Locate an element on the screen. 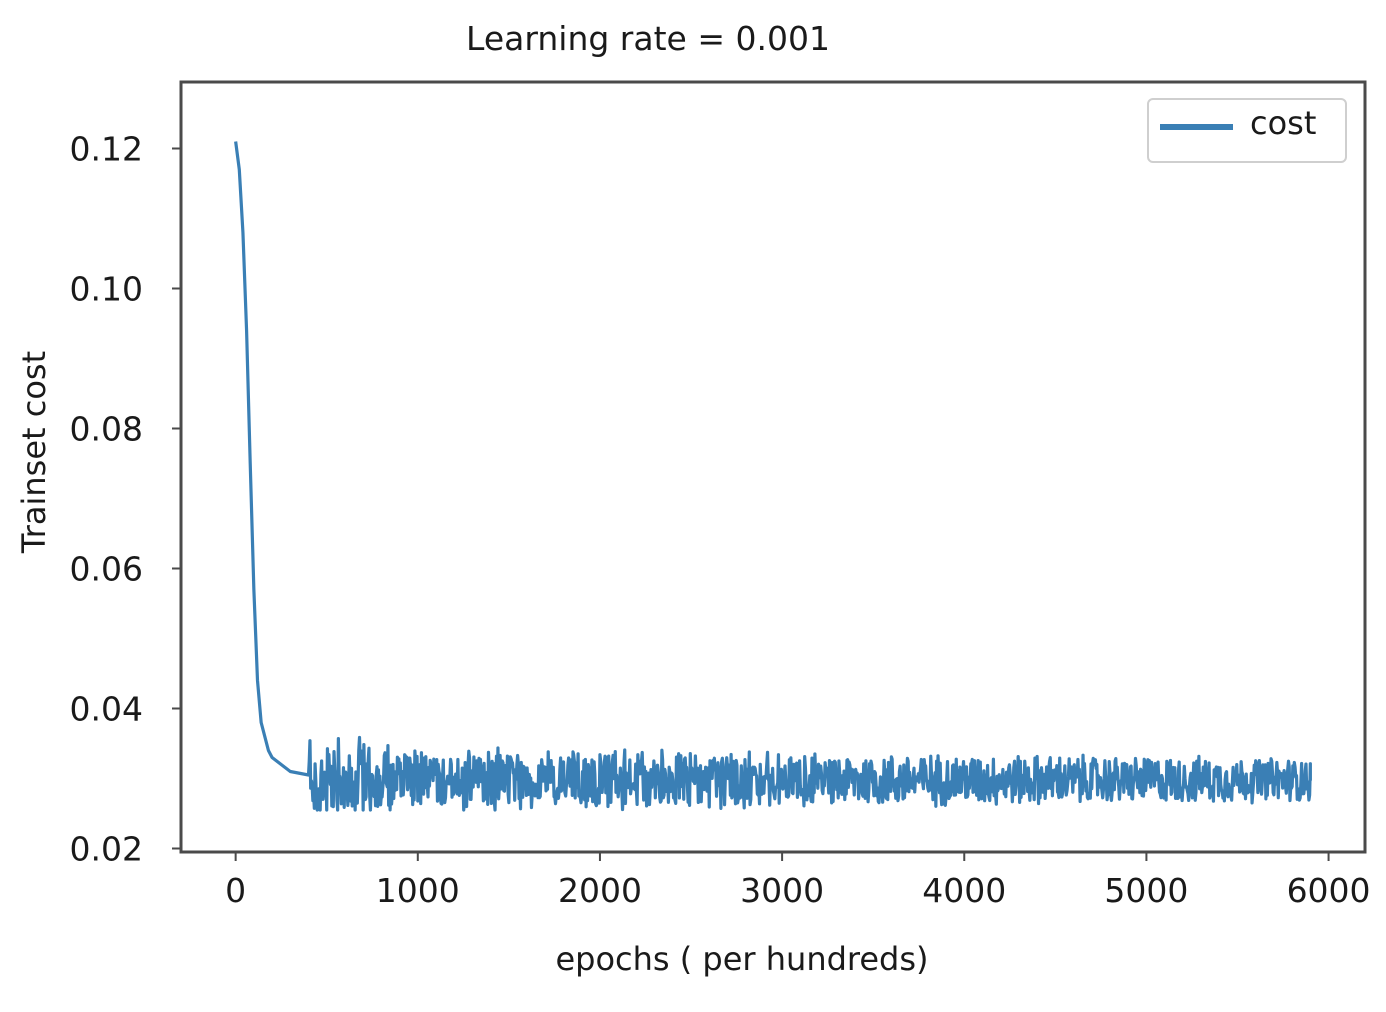 This screenshot has height=1012, width=1386. y-tick-label: 0.10 is located at coordinates (106, 289).